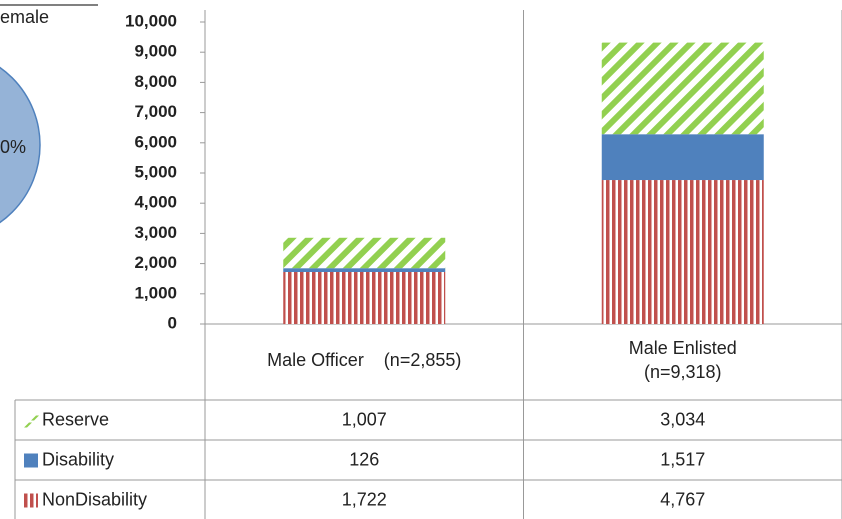 This screenshot has height=519, width=842. What do you see at coordinates (155, 141) in the screenshot?
I see `y-tick-label: 6,000` at bounding box center [155, 141].